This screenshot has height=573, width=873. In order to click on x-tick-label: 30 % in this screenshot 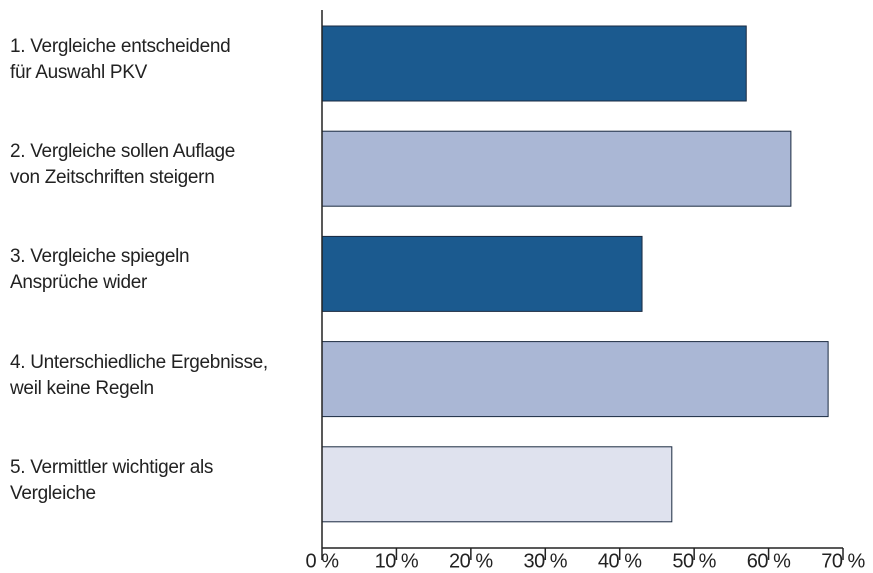, I will do `click(545, 561)`.